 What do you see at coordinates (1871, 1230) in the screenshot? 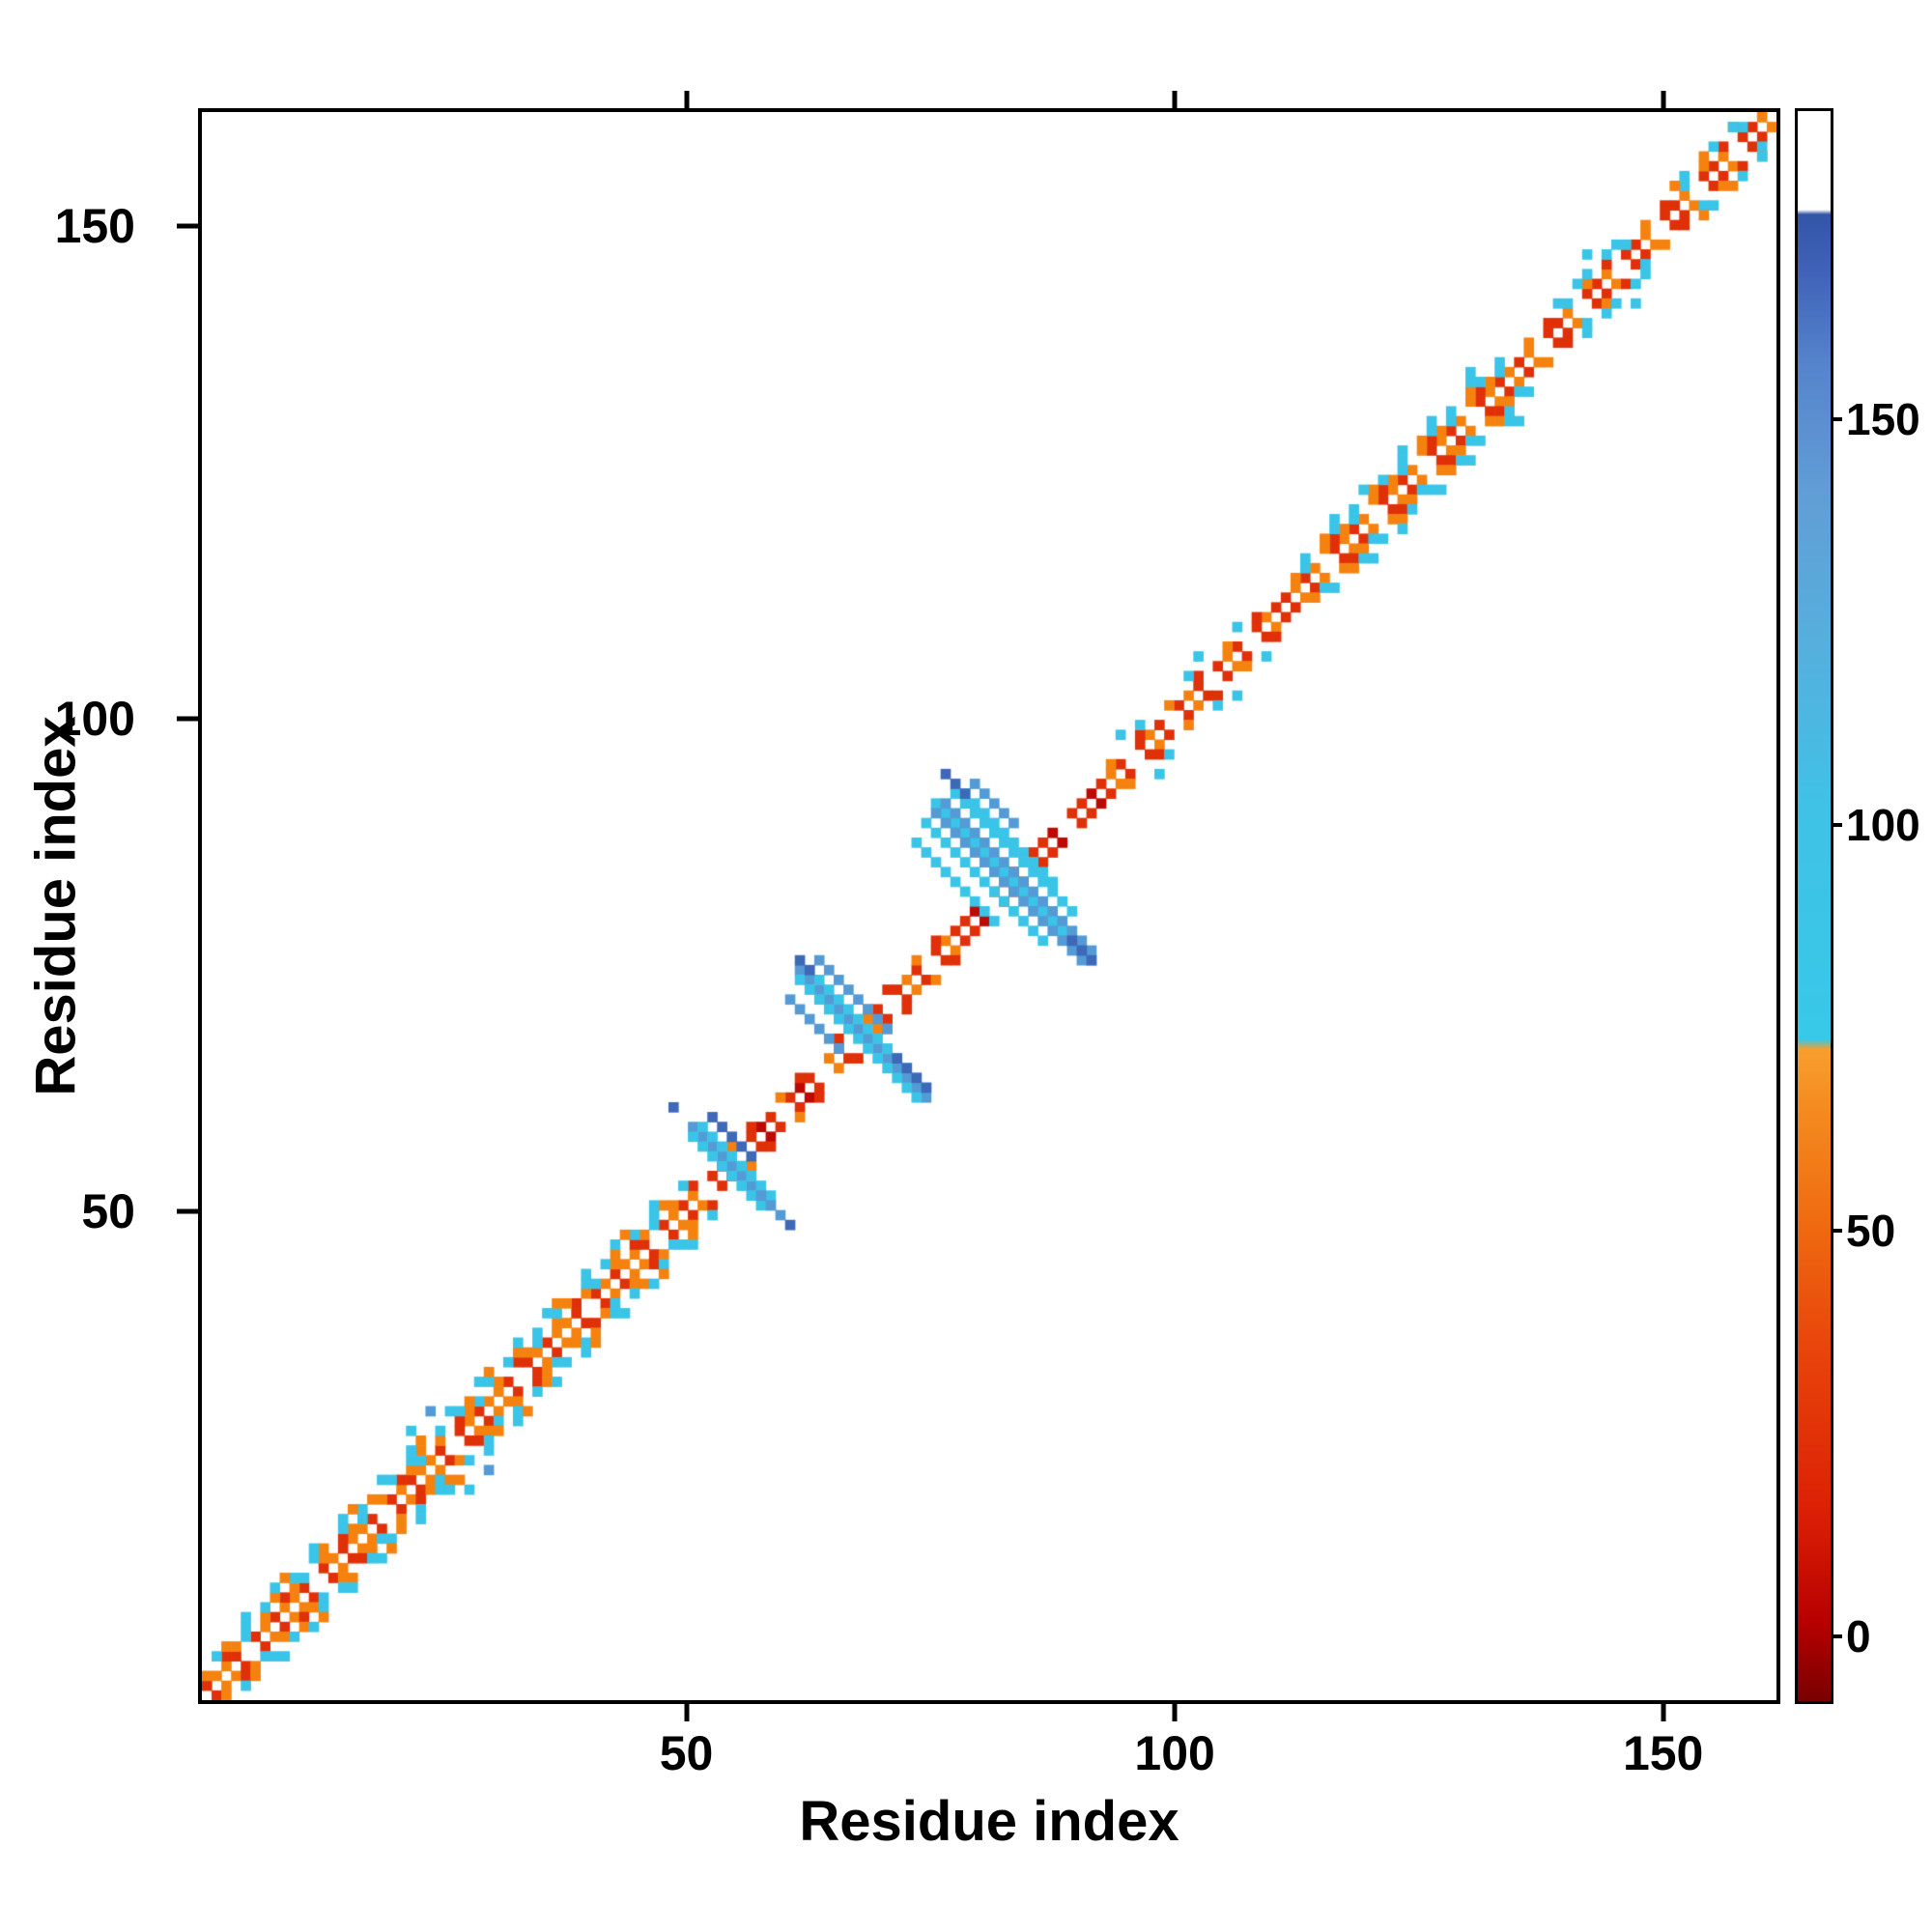
I see `colorbar-tick-label: 50` at bounding box center [1871, 1230].